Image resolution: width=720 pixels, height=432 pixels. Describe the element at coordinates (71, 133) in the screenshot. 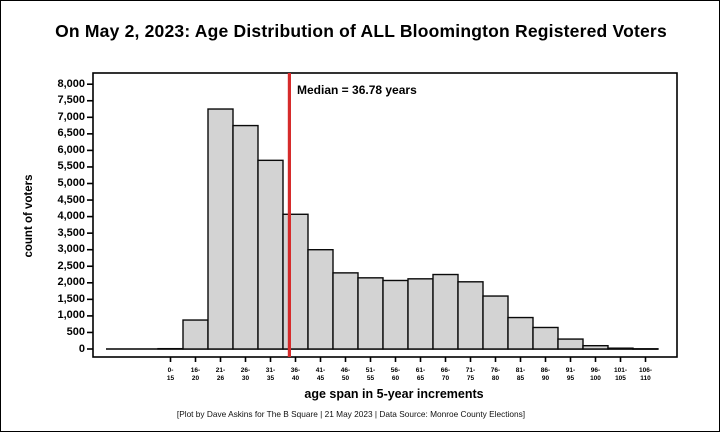

I see `y-tick-label: 6,500` at that location.